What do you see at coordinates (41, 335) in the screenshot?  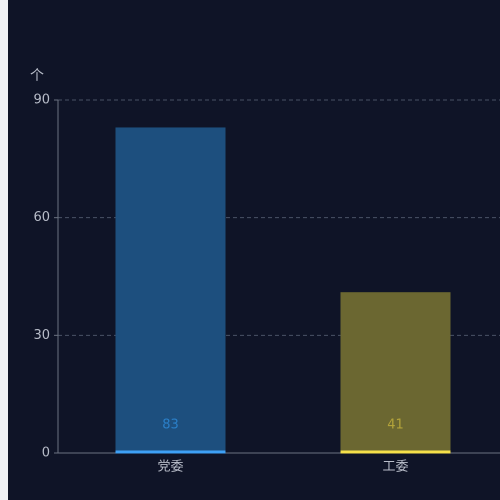 I see `y-tick-label: 30` at bounding box center [41, 335].